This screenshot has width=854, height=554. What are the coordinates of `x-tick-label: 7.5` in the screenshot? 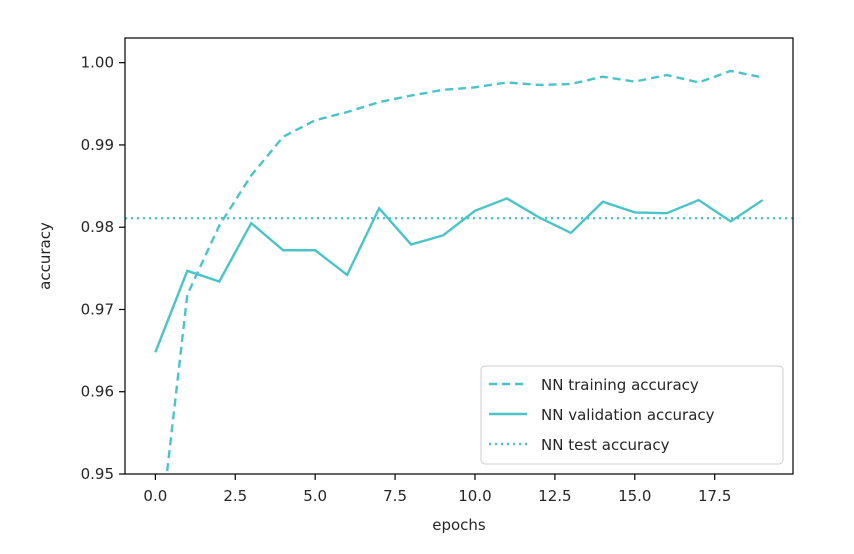 It's located at (395, 496).